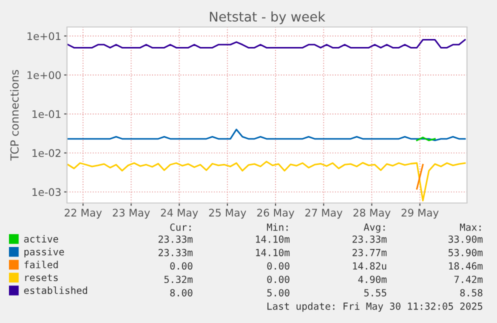 The image size is (497, 323). Describe the element at coordinates (181, 292) in the screenshot. I see `text: 8.00` at that location.